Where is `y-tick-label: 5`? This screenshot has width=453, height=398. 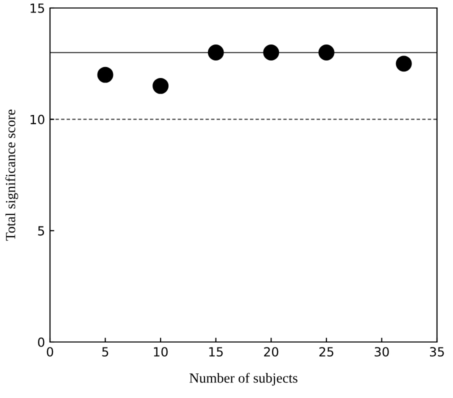 y-tick-label: 5 is located at coordinates (41, 231).